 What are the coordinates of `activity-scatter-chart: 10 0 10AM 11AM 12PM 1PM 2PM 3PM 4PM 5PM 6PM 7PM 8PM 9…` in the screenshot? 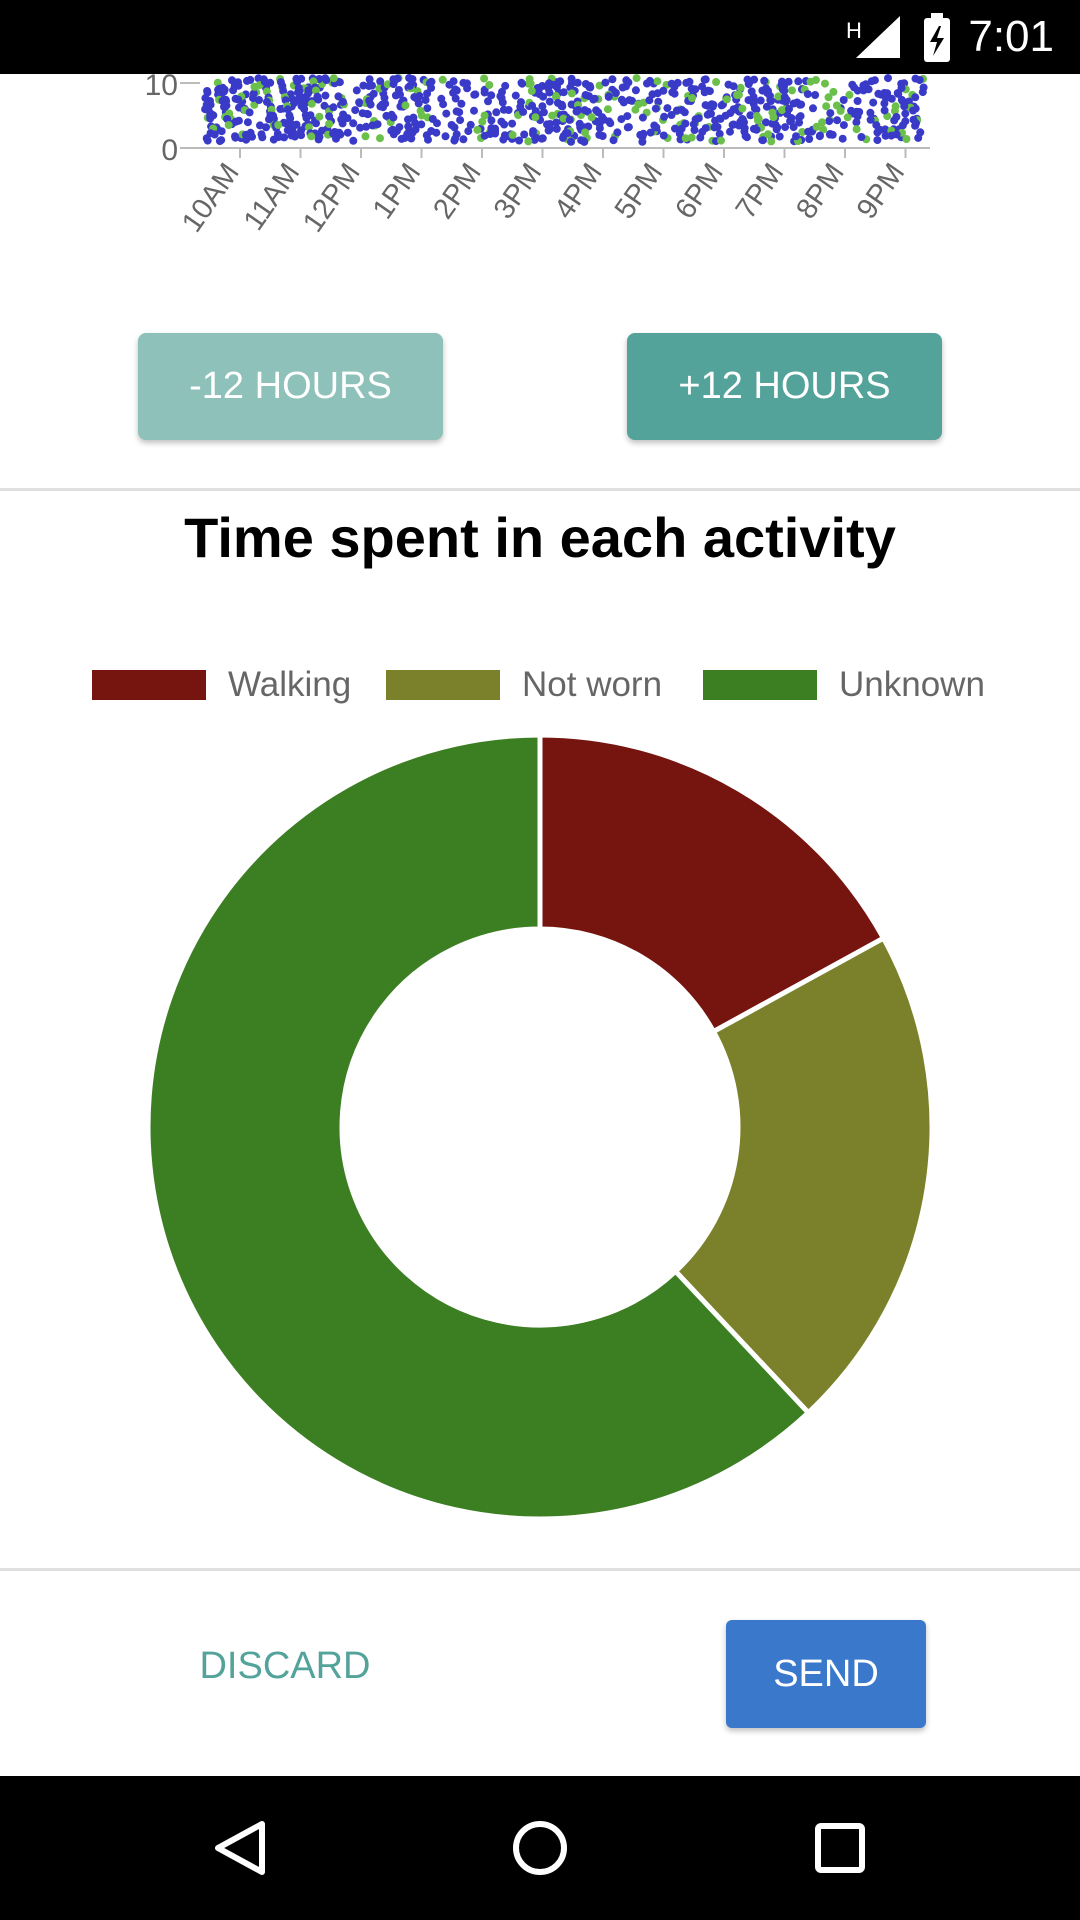 It's located at (540, 174).